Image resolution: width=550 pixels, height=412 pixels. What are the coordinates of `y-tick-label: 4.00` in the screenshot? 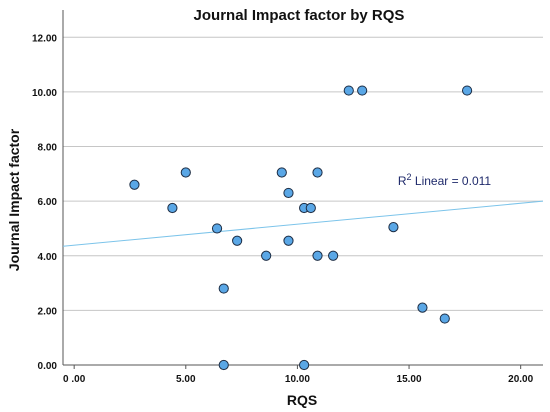 It's located at (48, 257).